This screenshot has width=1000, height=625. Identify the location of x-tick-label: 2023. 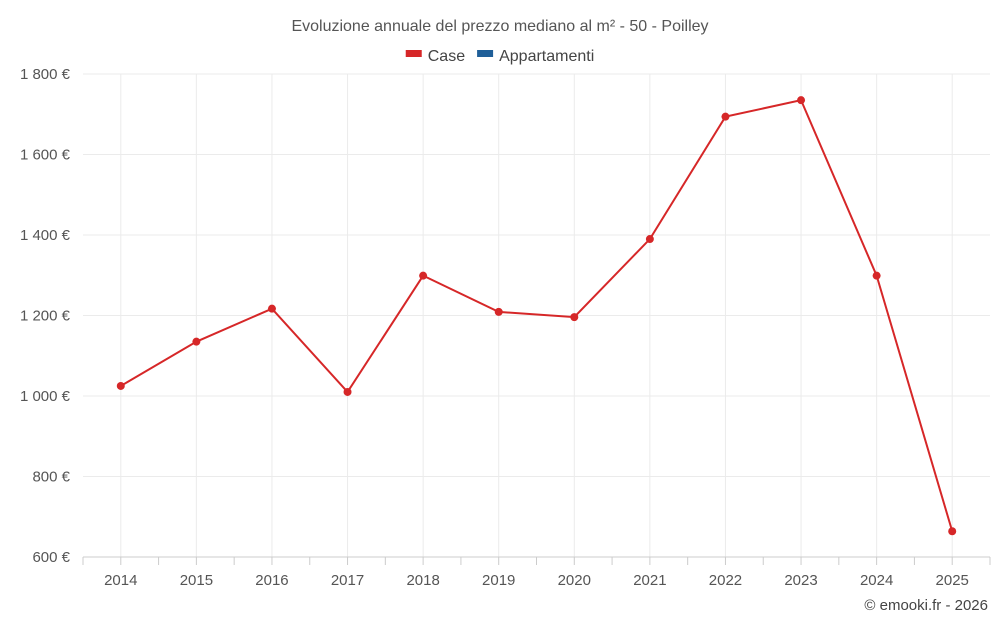
(800, 580).